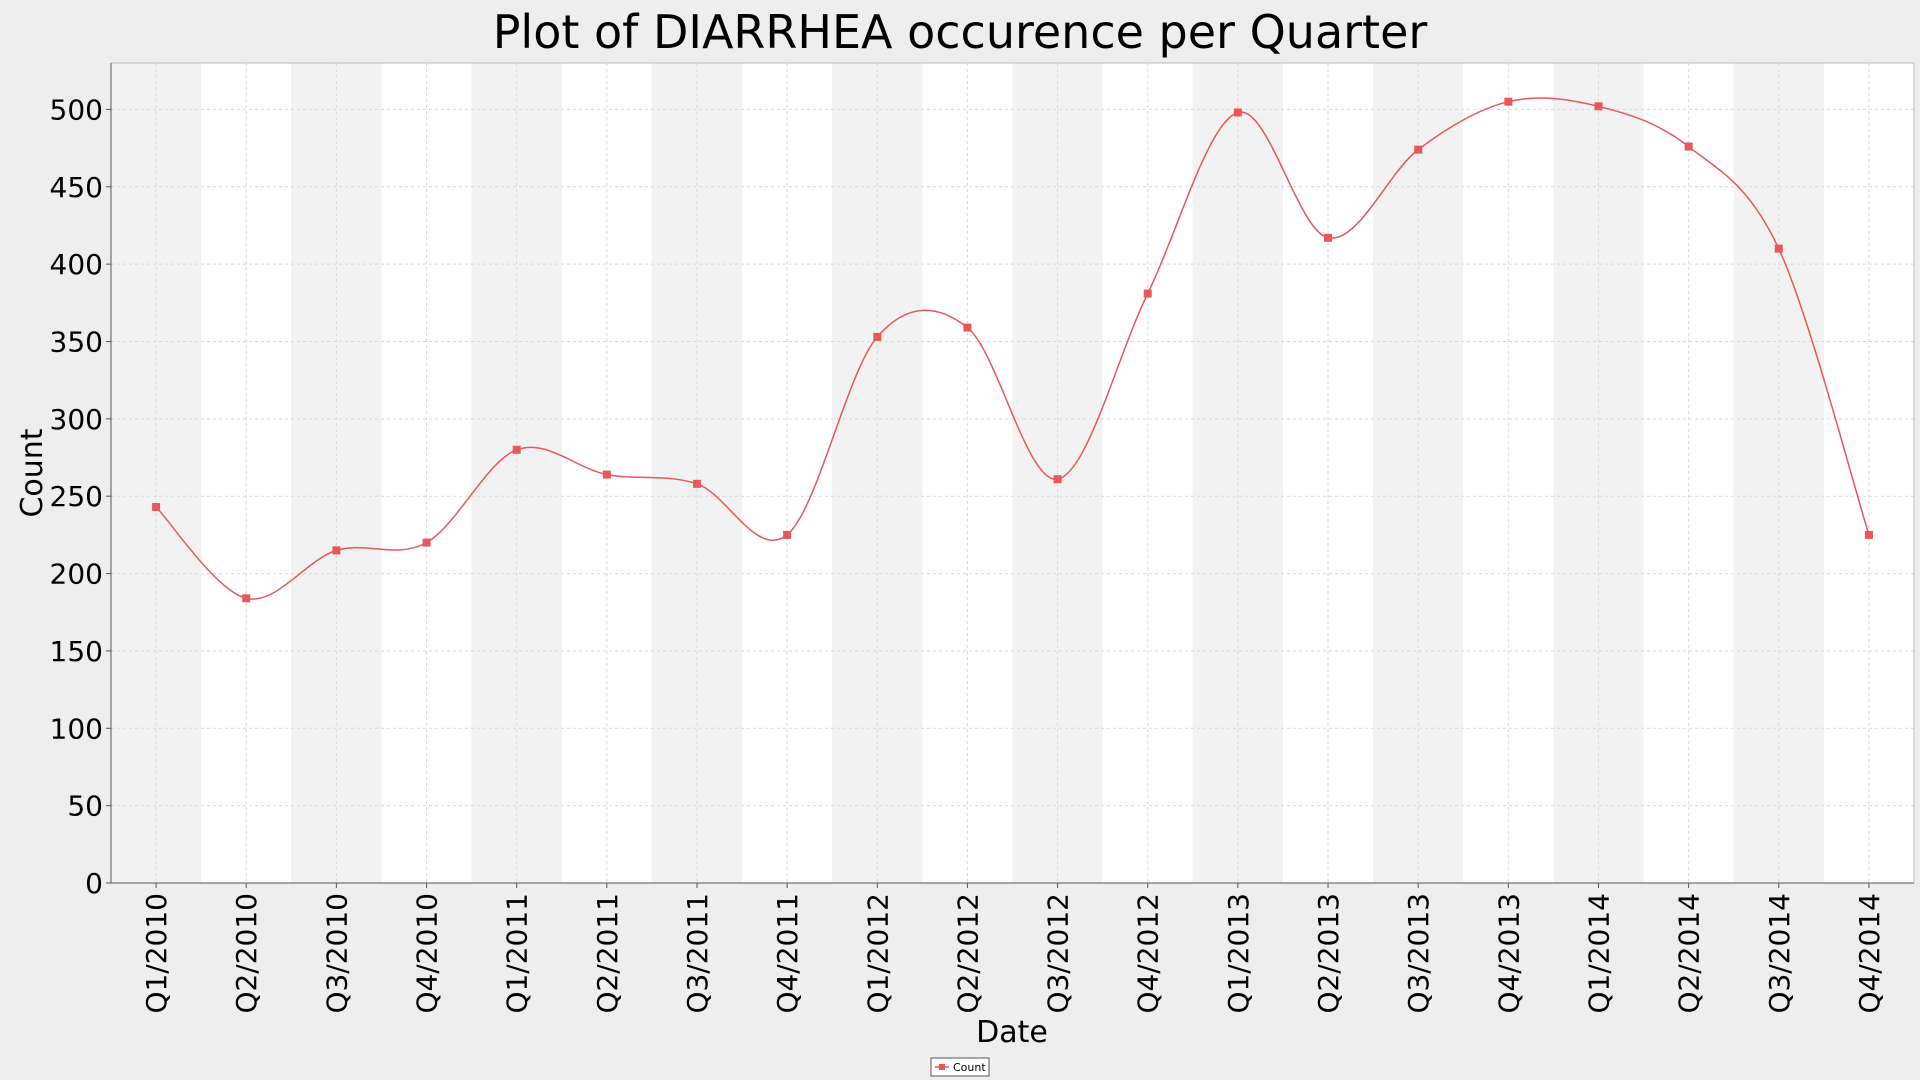 Image resolution: width=1920 pixels, height=1080 pixels. What do you see at coordinates (76, 496) in the screenshot?
I see `y-tick-label: 250` at bounding box center [76, 496].